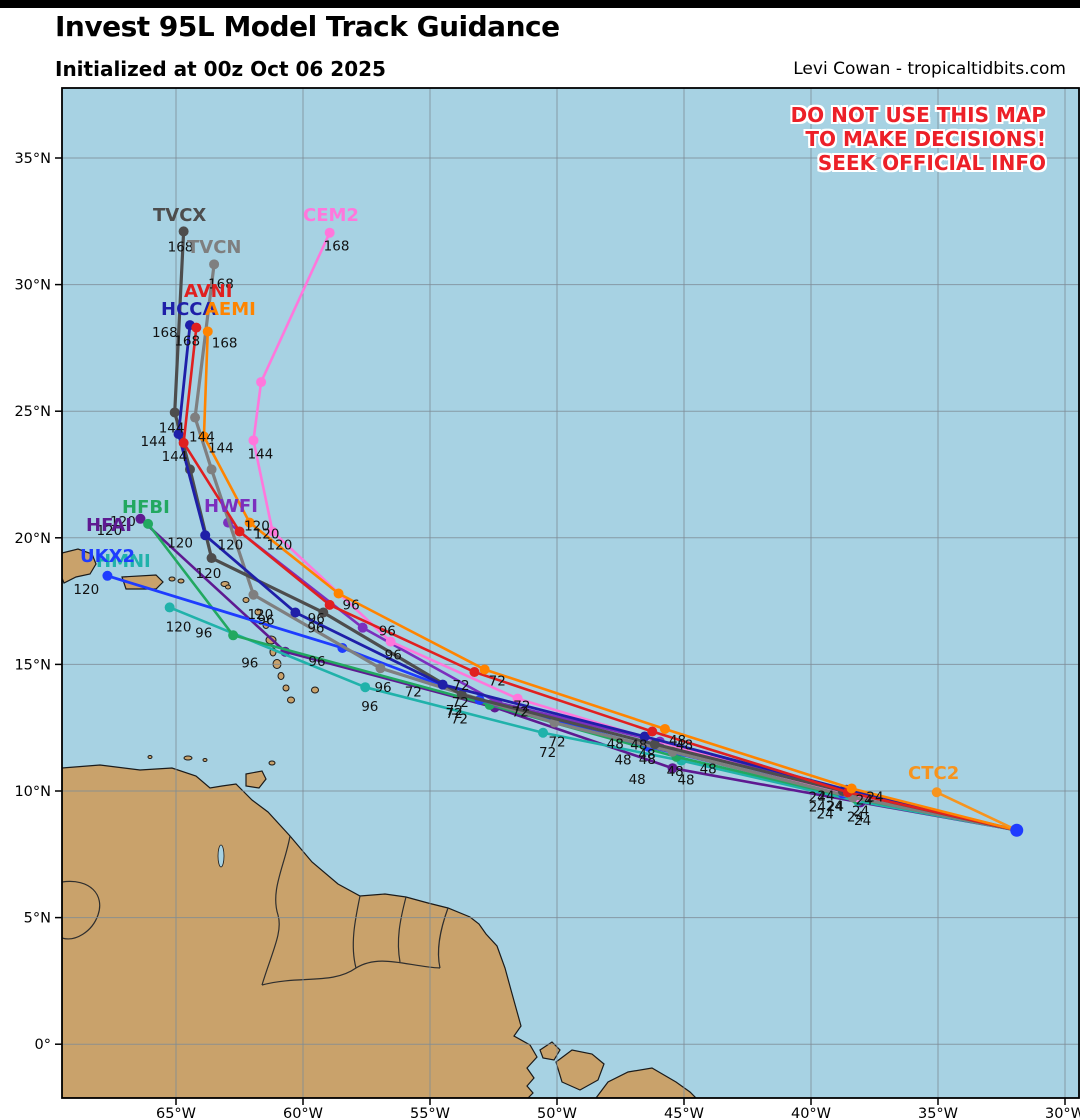 The image size is (1080, 1119). What do you see at coordinates (646, 755) in the screenshot?
I see `hour-label-HFBI-48: 48` at bounding box center [646, 755].